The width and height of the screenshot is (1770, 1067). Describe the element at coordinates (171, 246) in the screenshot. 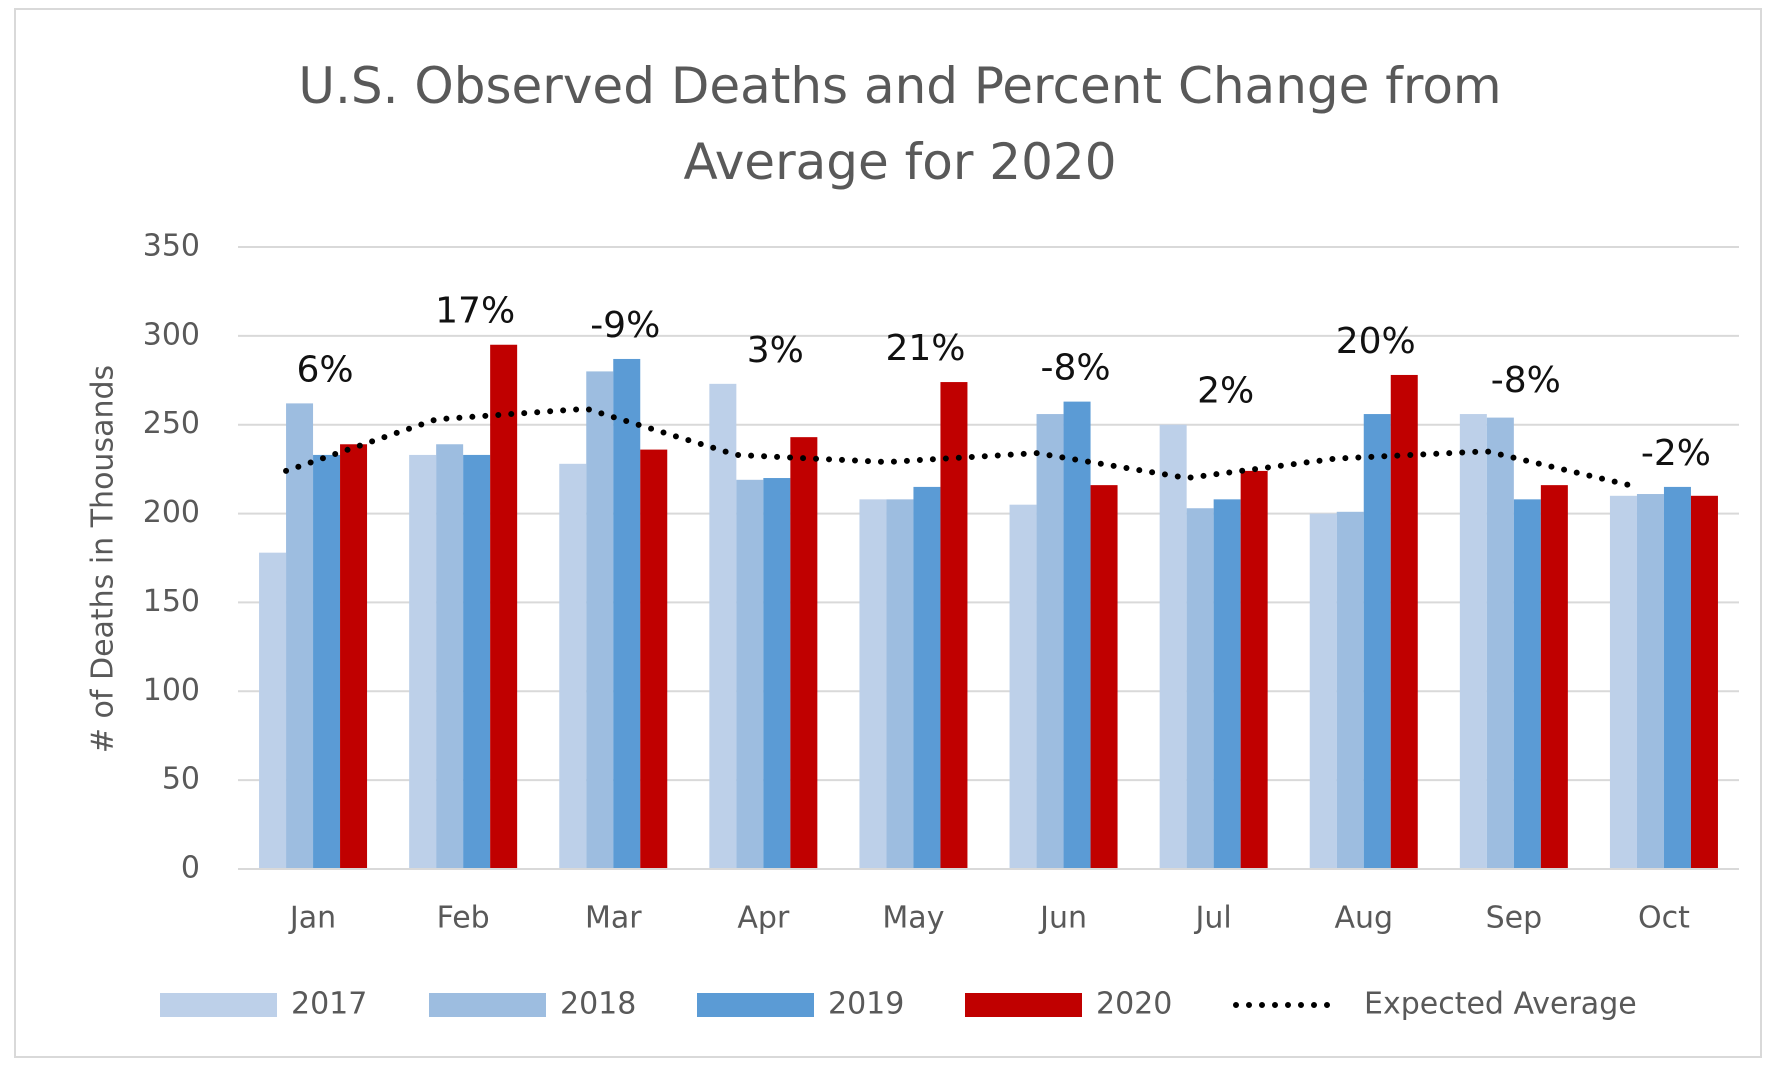

I see `y-tick-label: 350` at that location.